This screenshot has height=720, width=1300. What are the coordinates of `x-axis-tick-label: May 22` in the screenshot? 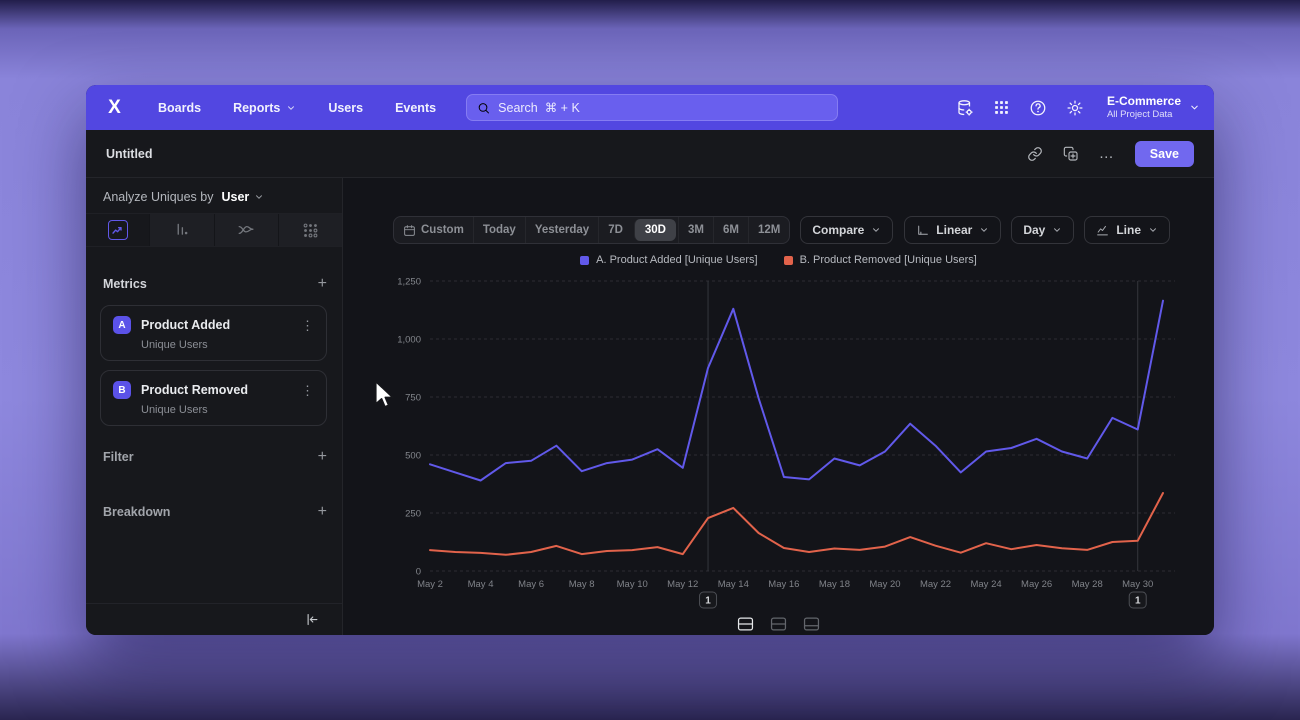 It's located at (935, 584).